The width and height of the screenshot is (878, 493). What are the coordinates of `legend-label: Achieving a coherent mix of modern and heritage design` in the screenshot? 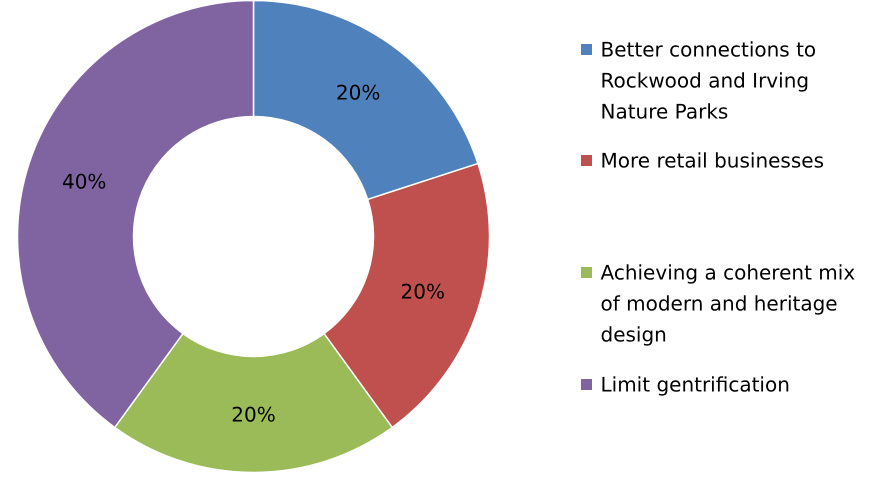 It's located at (728, 303).